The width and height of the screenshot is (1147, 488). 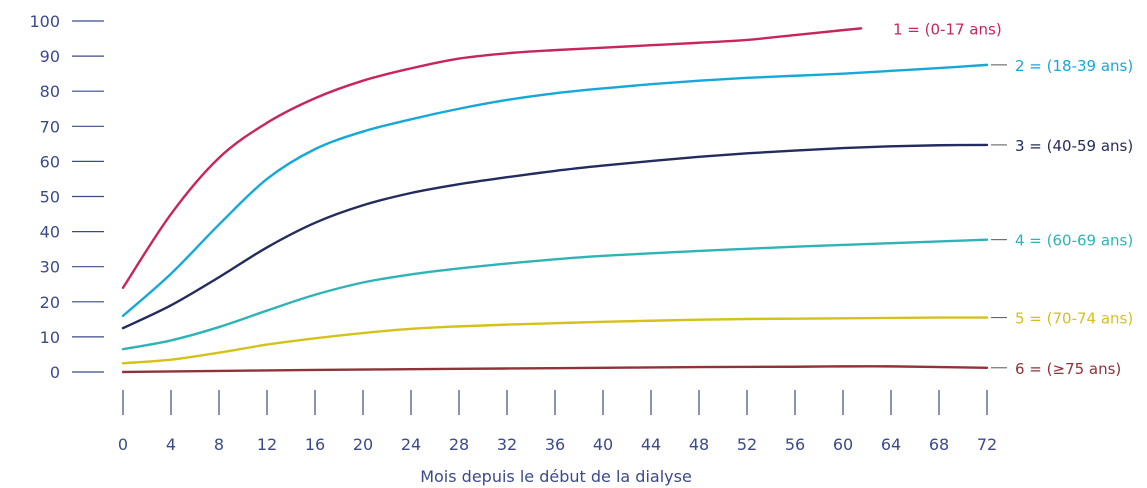 I want to click on y-tick-label: 10, so click(x=50, y=337).